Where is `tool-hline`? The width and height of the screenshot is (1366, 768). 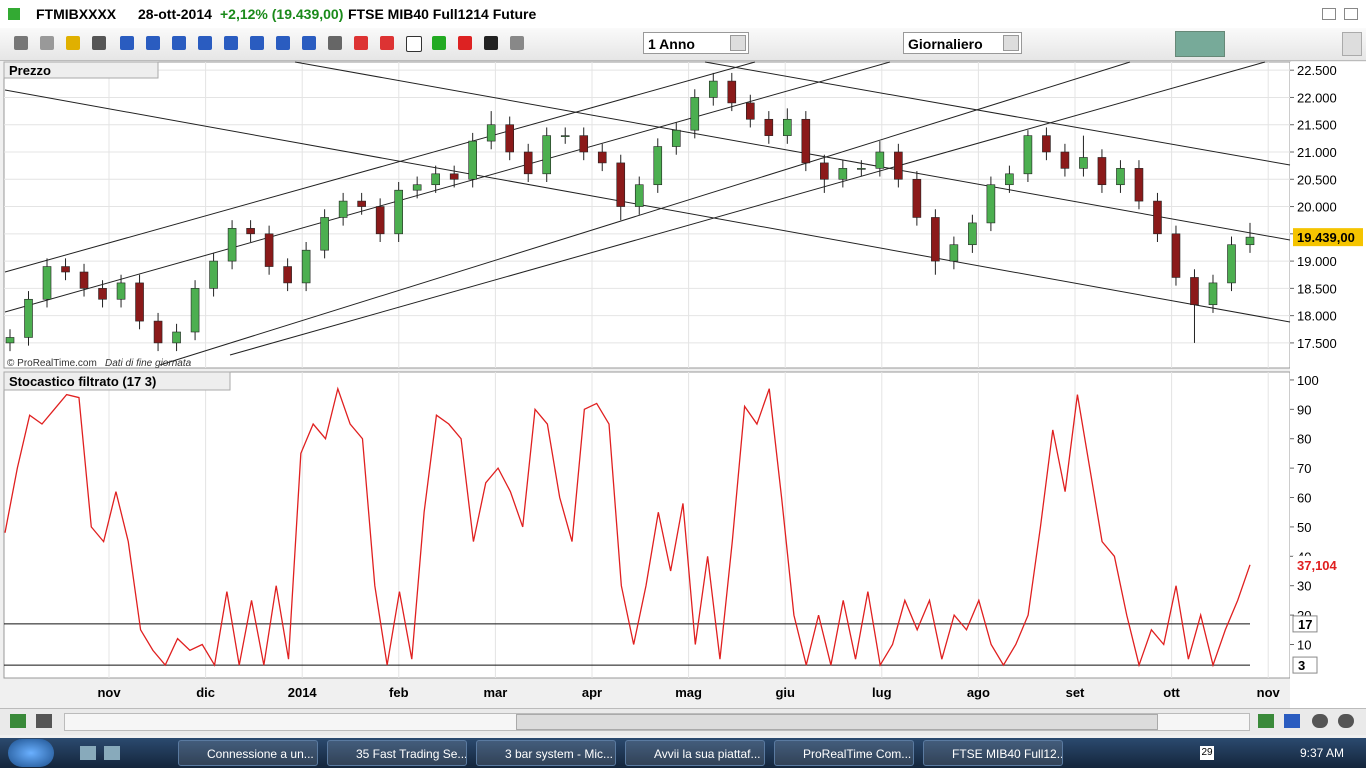 tool-hline is located at coordinates (205, 43).